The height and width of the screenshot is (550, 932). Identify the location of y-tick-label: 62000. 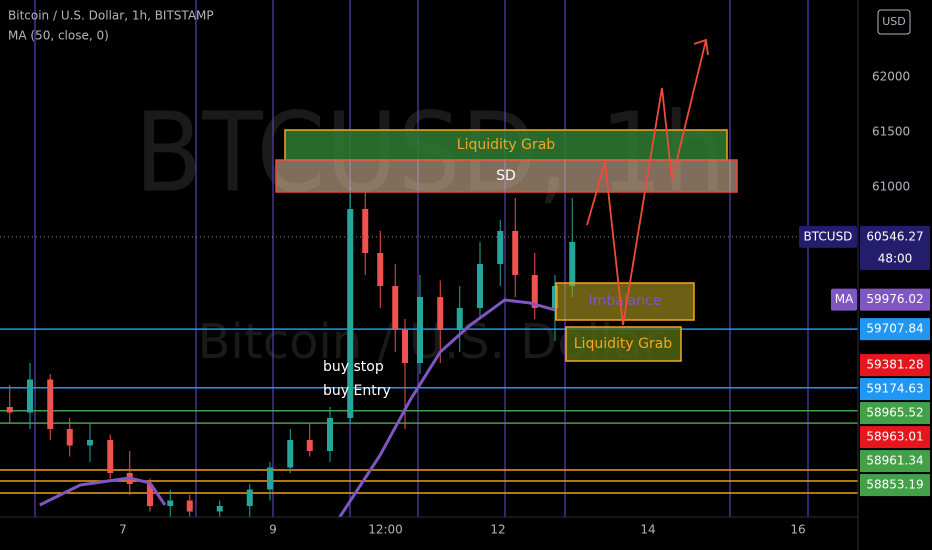
(891, 77).